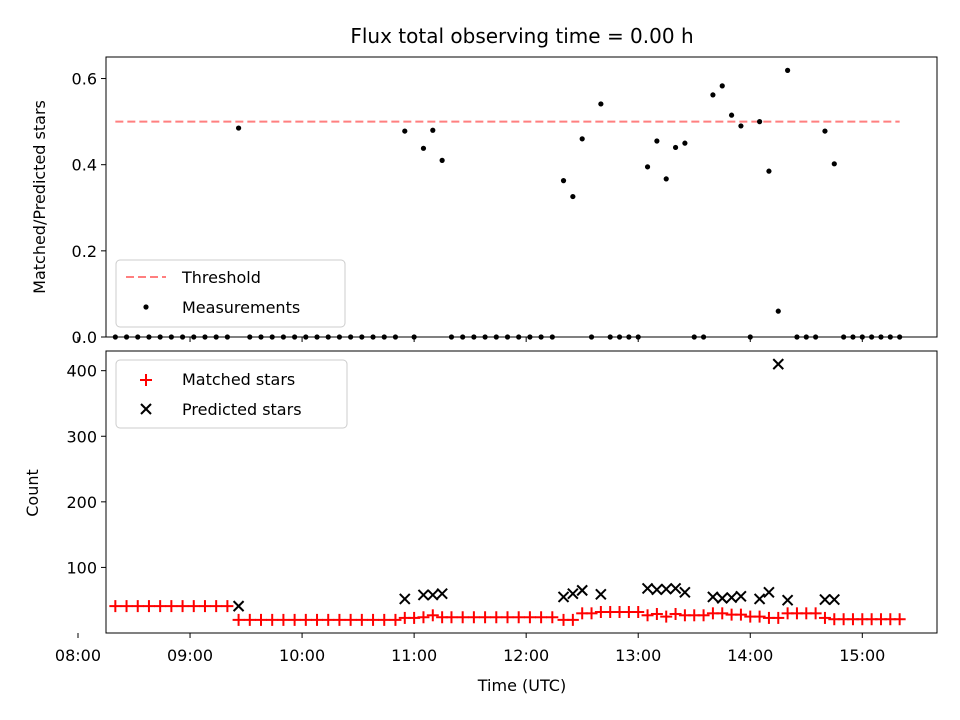 The image size is (960, 720). Describe the element at coordinates (521, 36) in the screenshot. I see `chart-title: Flux total observing time = 0.00 h` at that location.